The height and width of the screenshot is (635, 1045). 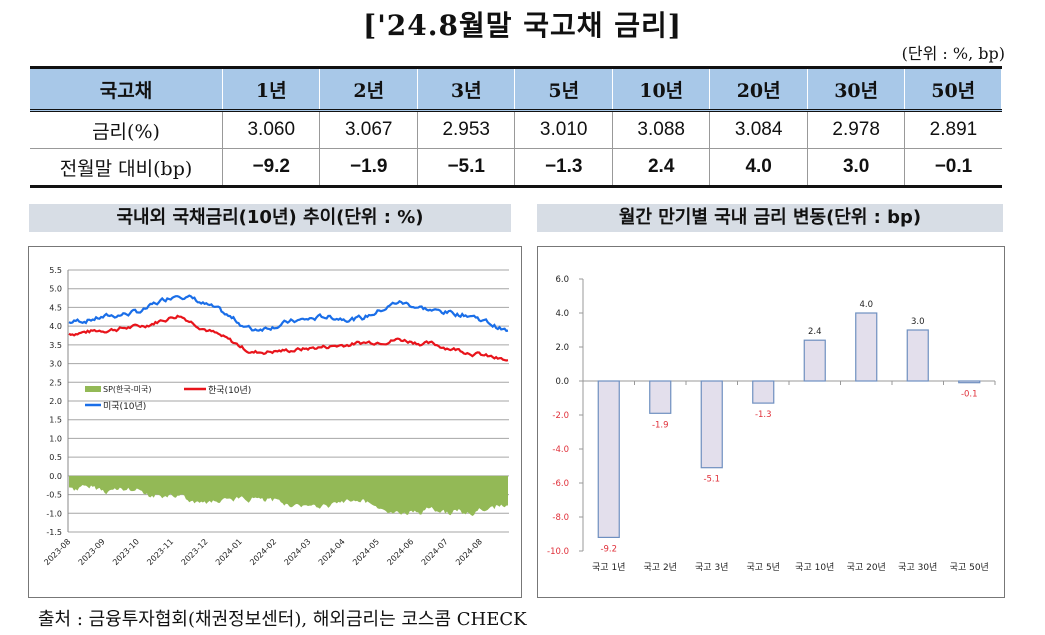 I want to click on y-tick-label: 4.5, so click(x=55, y=307).